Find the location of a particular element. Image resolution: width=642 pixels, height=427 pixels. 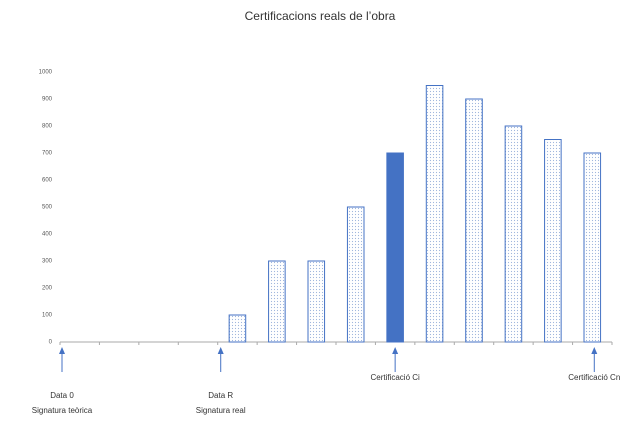

annotation: Certificació Cn is located at coordinates (594, 377).